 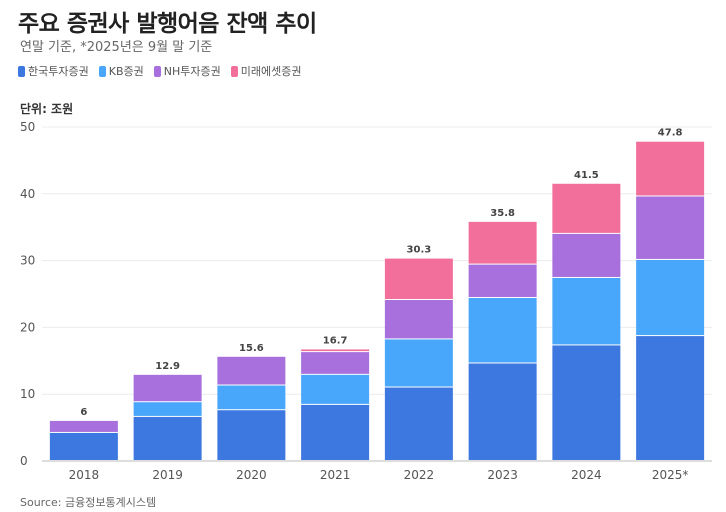 What do you see at coordinates (670, 475) in the screenshot?
I see `x-tick-label: 2025*` at bounding box center [670, 475].